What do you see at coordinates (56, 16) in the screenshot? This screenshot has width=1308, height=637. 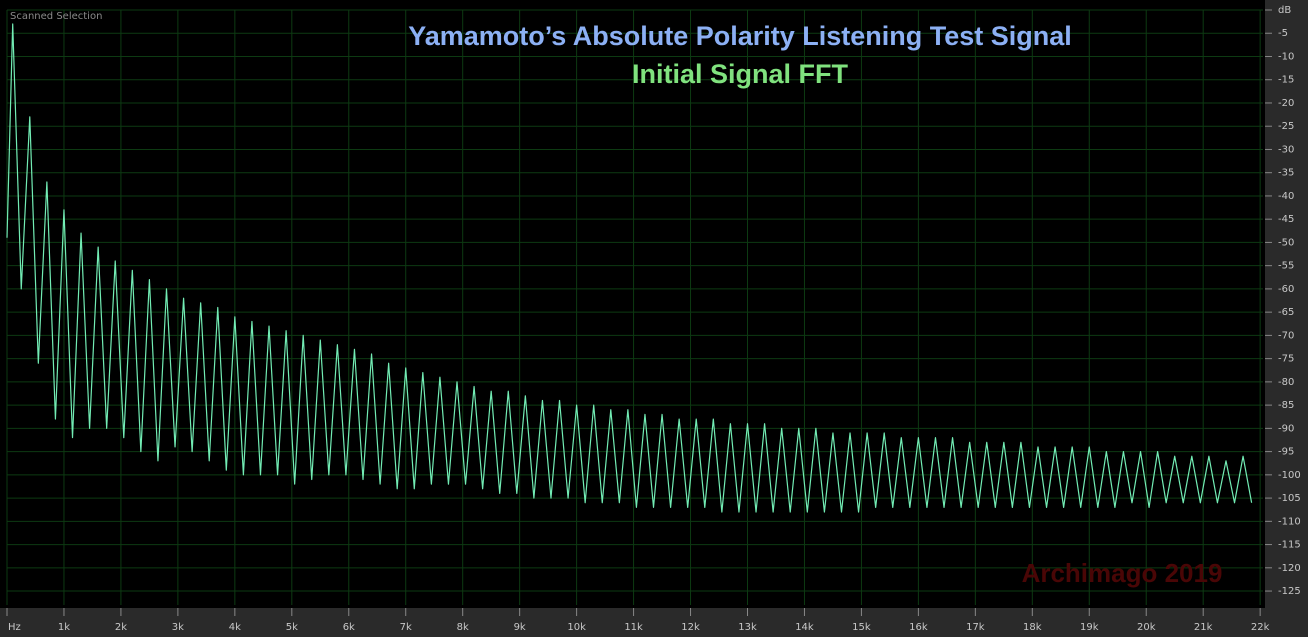 I see `panel-label: Scanned Selection` at bounding box center [56, 16].